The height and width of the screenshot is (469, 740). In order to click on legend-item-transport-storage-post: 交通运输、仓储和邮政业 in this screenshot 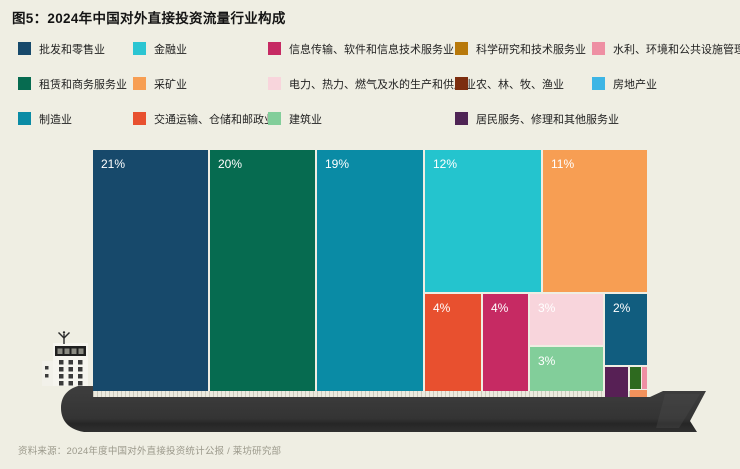, I will do `click(204, 119)`.